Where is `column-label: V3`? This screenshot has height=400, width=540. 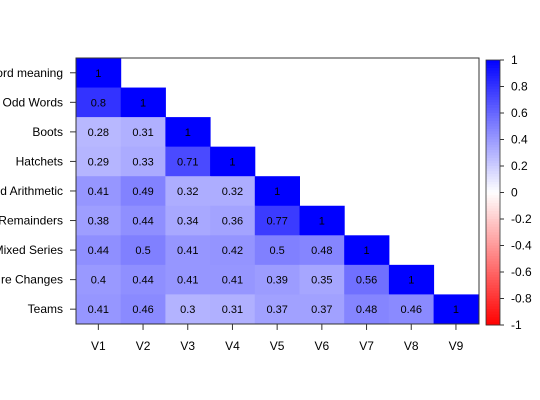
column-label: V3 is located at coordinates (187, 346).